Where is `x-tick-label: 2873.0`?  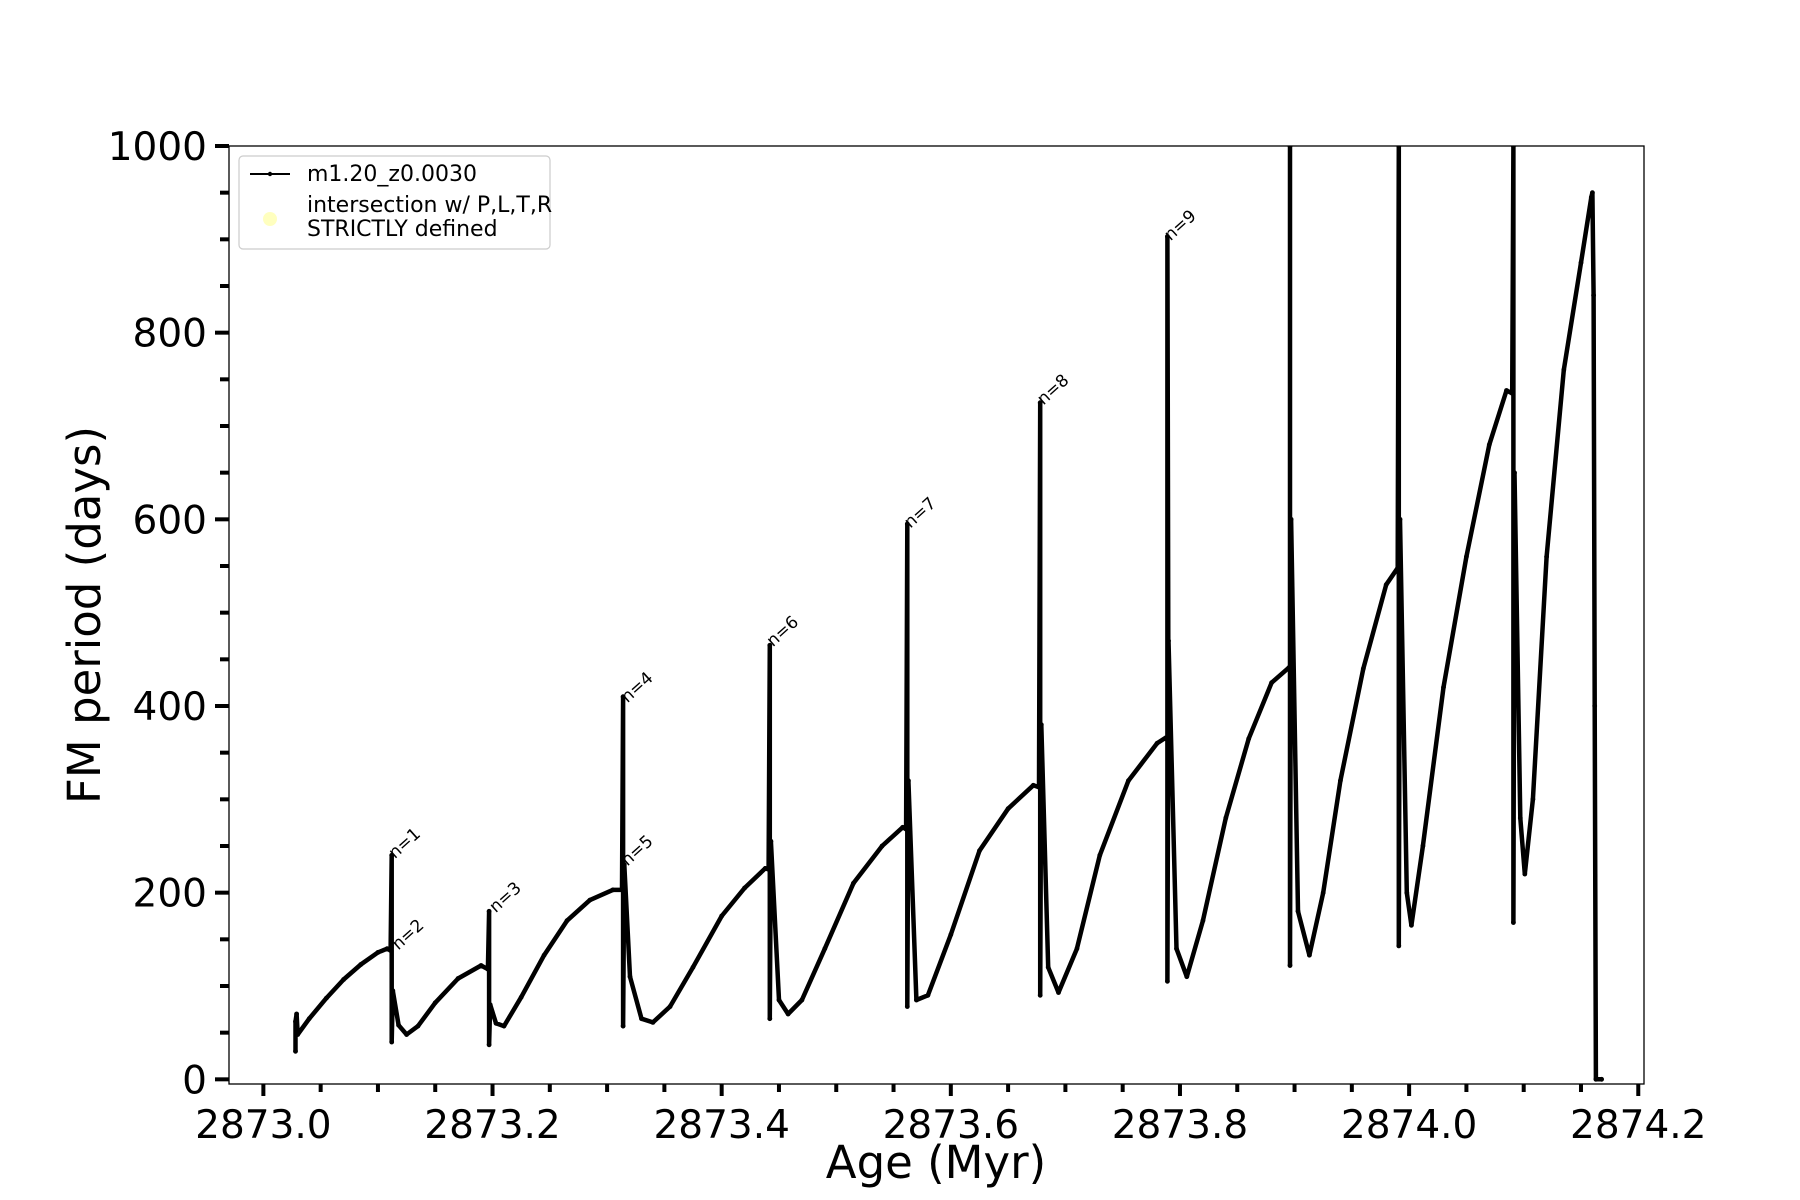
x-tick-label: 2873.0 is located at coordinates (263, 1125).